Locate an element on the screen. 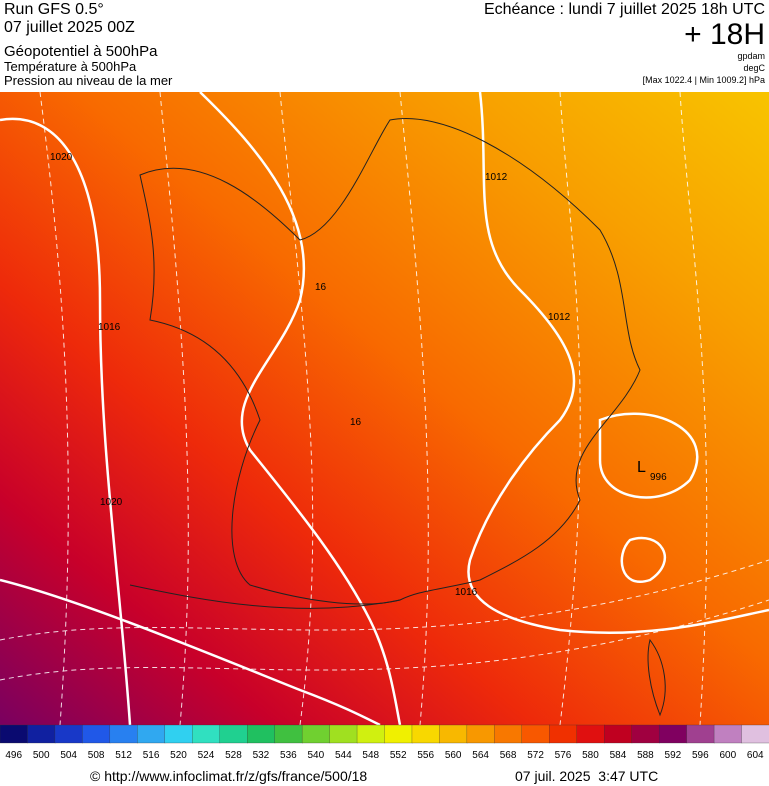 This screenshot has height=786, width=769. colorbar-label: 580 is located at coordinates (590, 755).